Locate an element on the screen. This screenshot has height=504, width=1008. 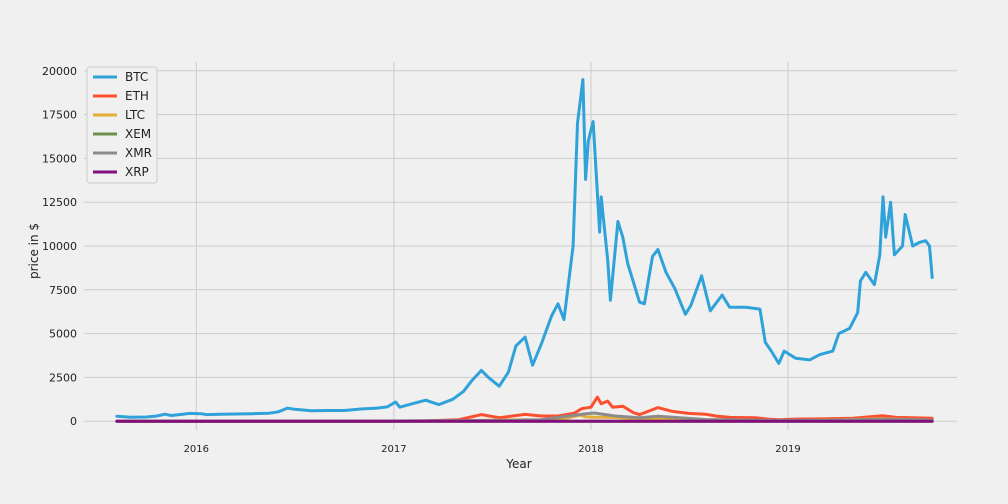
y-axis-label: price in $ is located at coordinates (34, 251).